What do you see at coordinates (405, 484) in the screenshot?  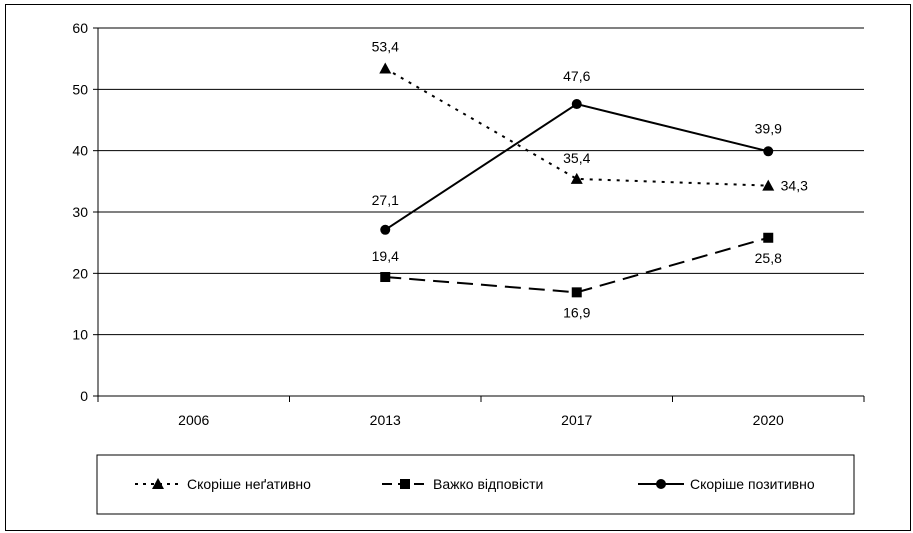 I see `legend-square-marker` at bounding box center [405, 484].